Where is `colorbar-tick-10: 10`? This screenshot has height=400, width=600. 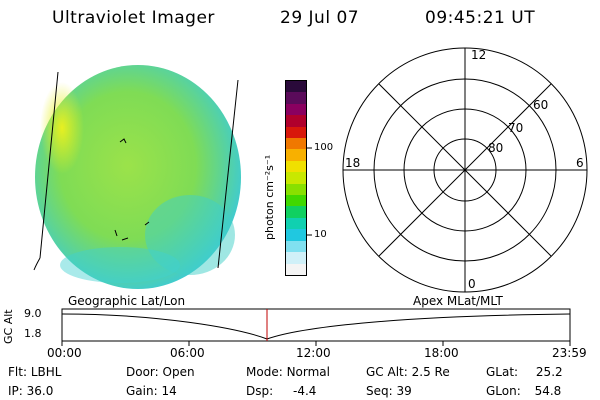
colorbar-tick-10: 10 is located at coordinates (320, 234).